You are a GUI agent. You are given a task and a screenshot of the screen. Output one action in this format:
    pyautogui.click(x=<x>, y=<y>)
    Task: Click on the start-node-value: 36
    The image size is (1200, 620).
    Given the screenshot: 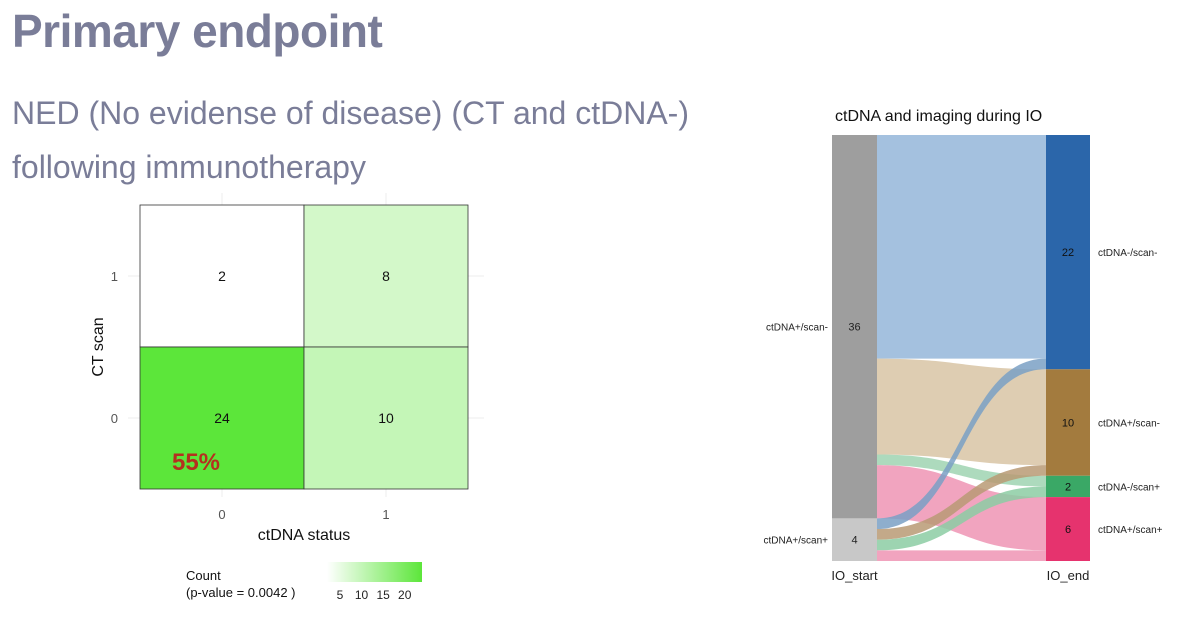 What is the action you would take?
    pyautogui.click(x=854, y=328)
    